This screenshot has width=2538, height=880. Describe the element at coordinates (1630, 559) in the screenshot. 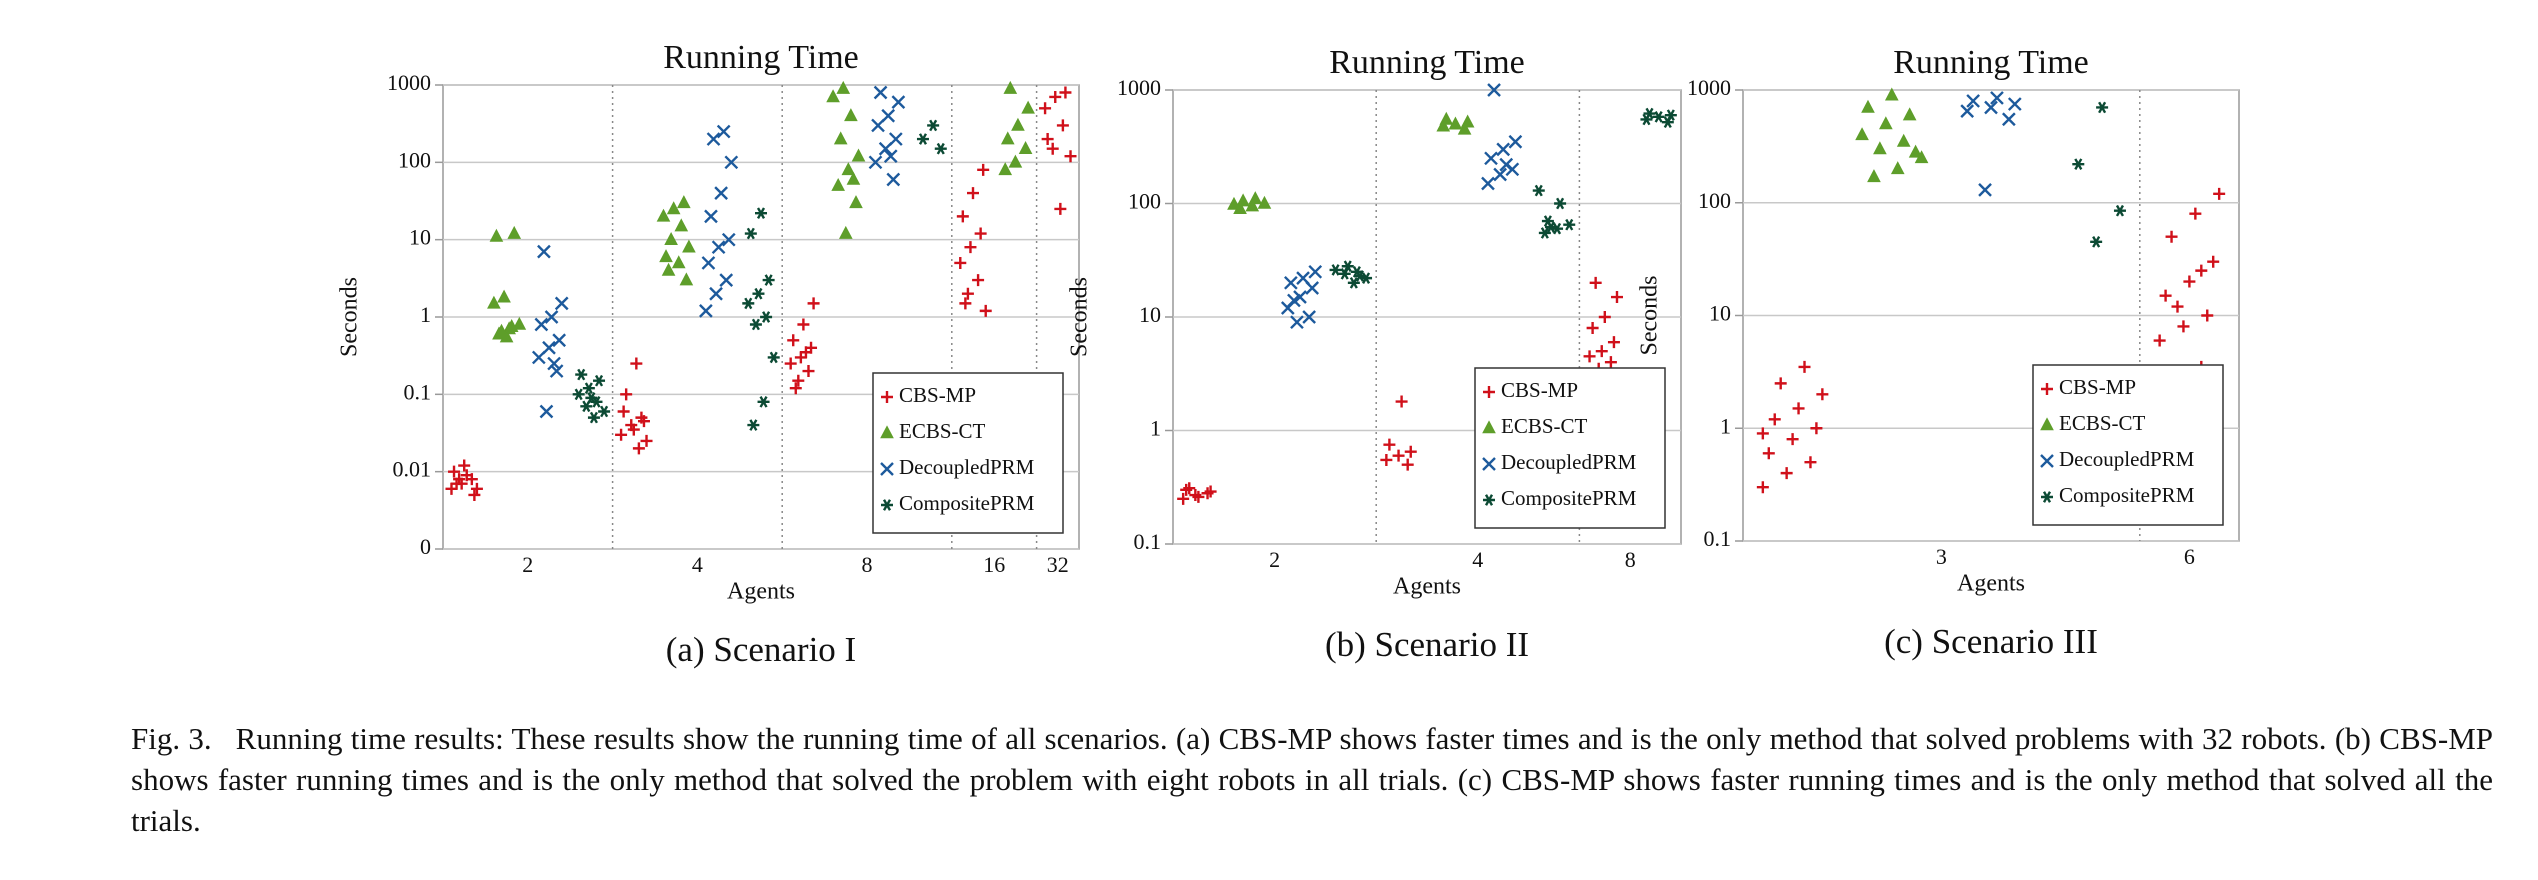

I see `x-tick-label: 8` at that location.